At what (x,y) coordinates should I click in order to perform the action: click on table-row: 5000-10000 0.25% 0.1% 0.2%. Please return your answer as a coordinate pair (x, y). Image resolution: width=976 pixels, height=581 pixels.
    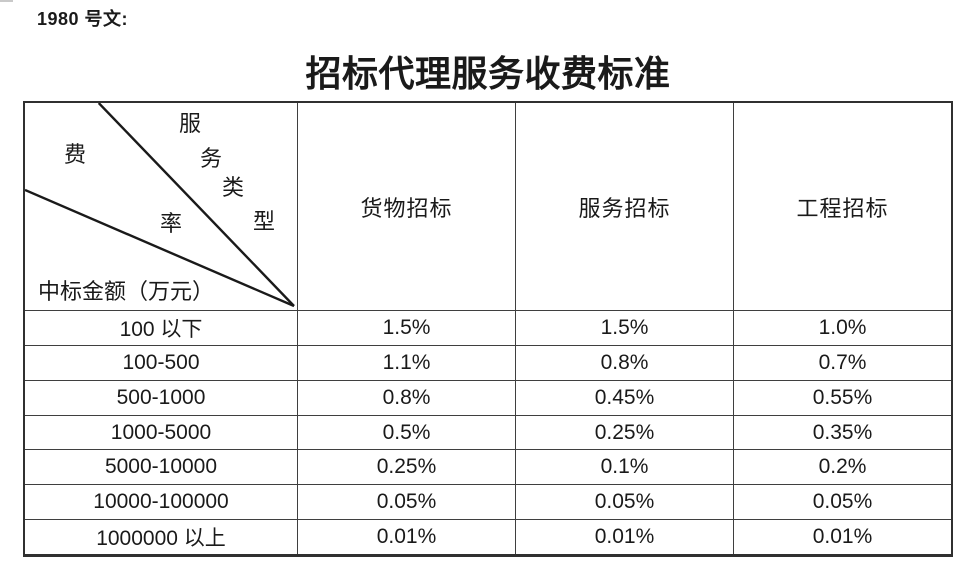
    Looking at the image, I should click on (488, 467).